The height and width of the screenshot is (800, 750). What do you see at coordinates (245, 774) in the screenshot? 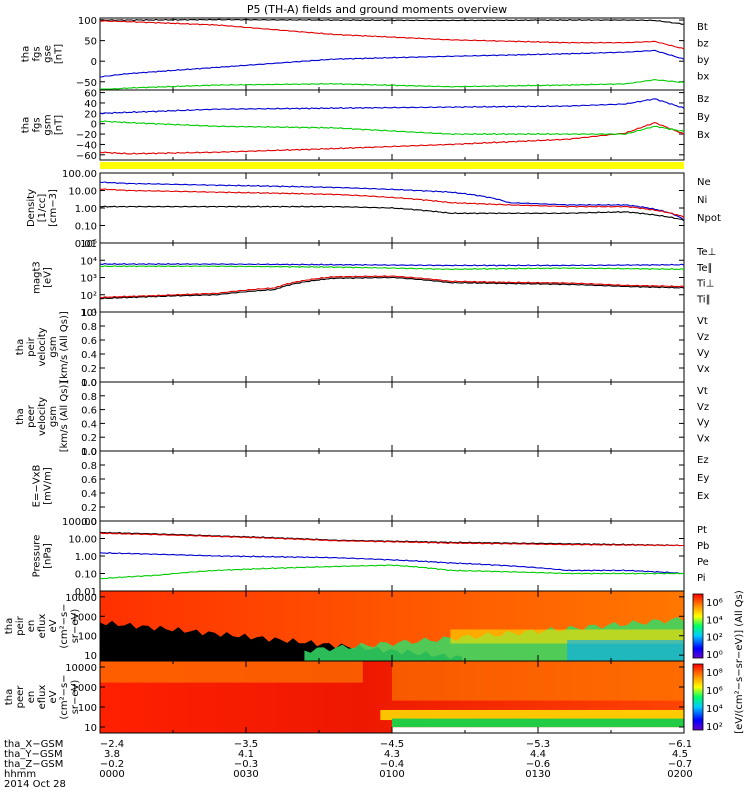
I see `position-value: 0030` at bounding box center [245, 774].